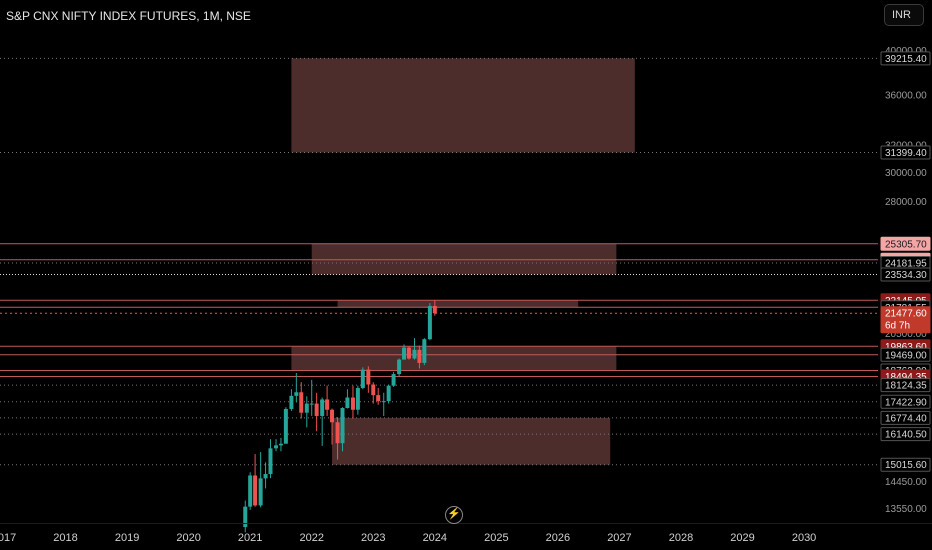  Describe the element at coordinates (742, 538) in the screenshot. I see `x-tick-label: 2029` at that location.